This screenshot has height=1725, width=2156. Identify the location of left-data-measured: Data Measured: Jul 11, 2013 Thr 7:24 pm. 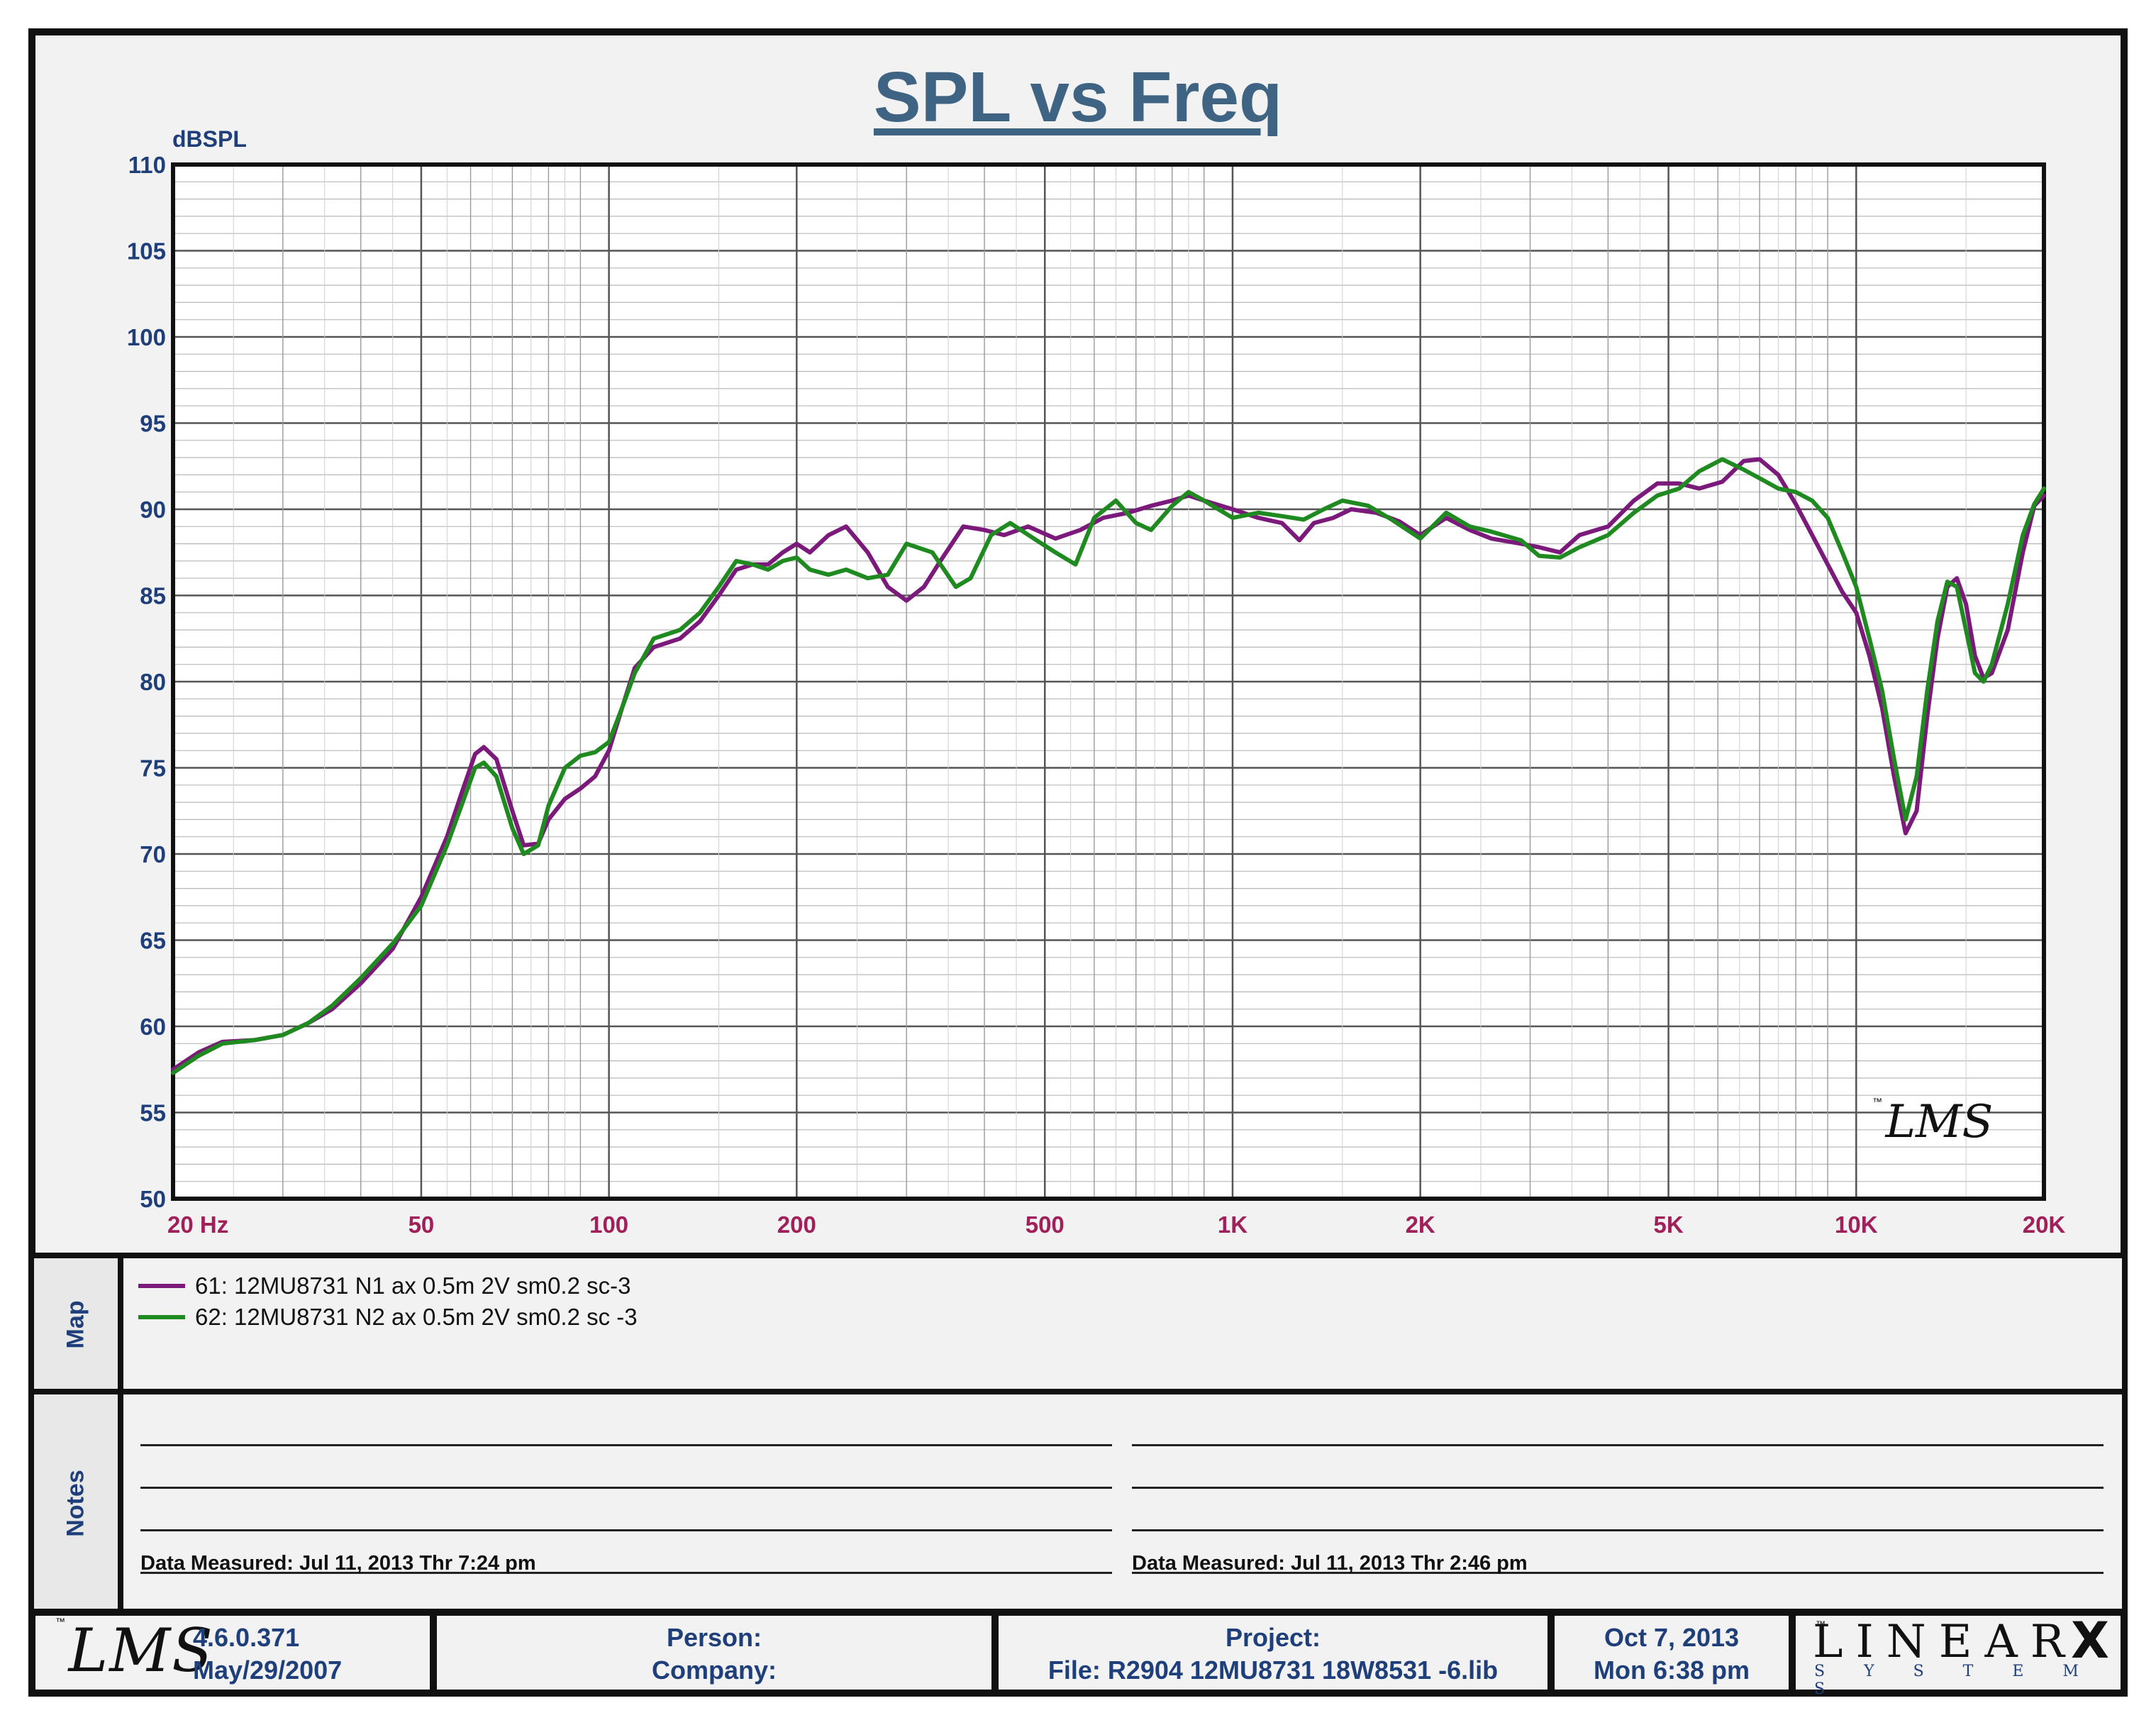
(338, 1563).